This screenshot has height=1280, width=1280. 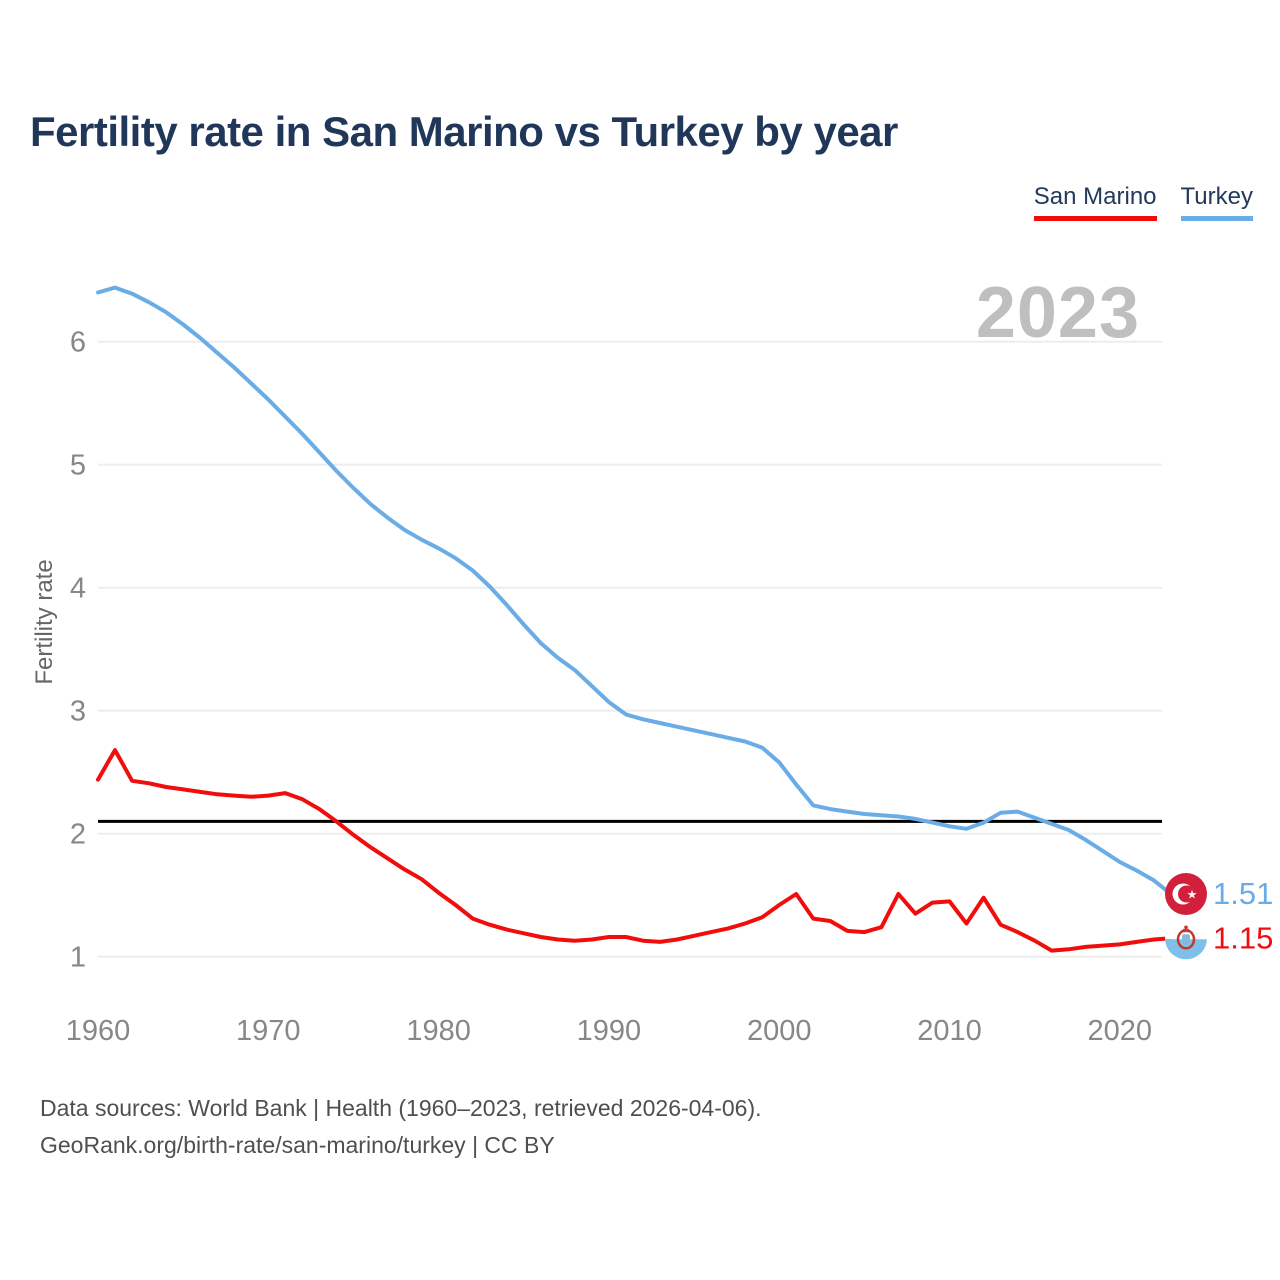 I want to click on turkey-flag-icon: ★, so click(x=1186, y=894).